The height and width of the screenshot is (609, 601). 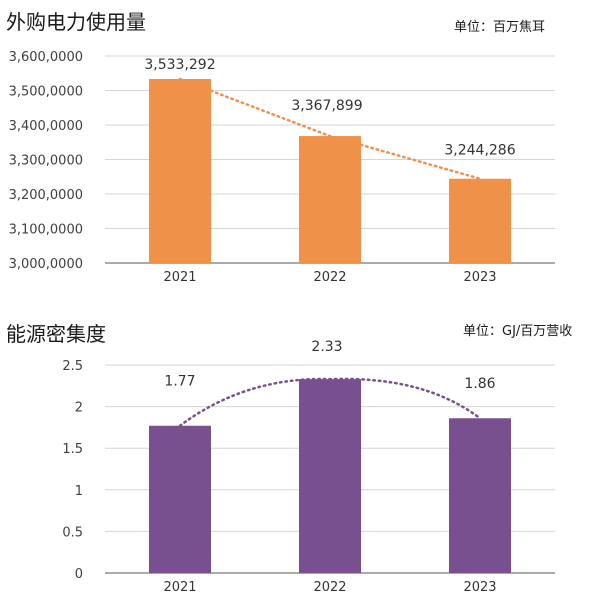 What do you see at coordinates (326, 106) in the screenshot?
I see `data-label: 3,367,899` at bounding box center [326, 106].